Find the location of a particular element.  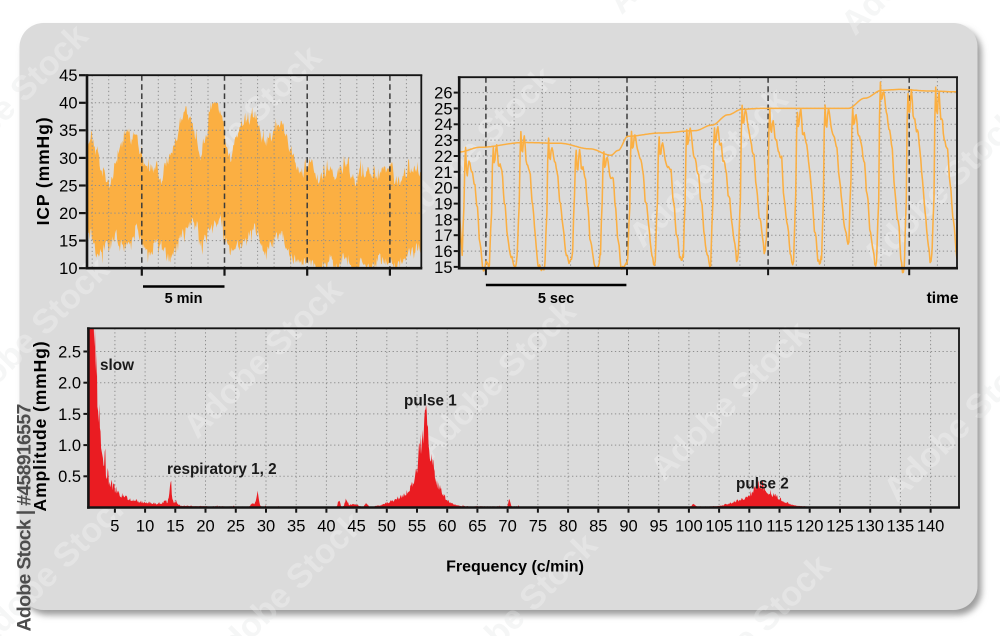

svg-text: 23 is located at coordinates (443, 141).